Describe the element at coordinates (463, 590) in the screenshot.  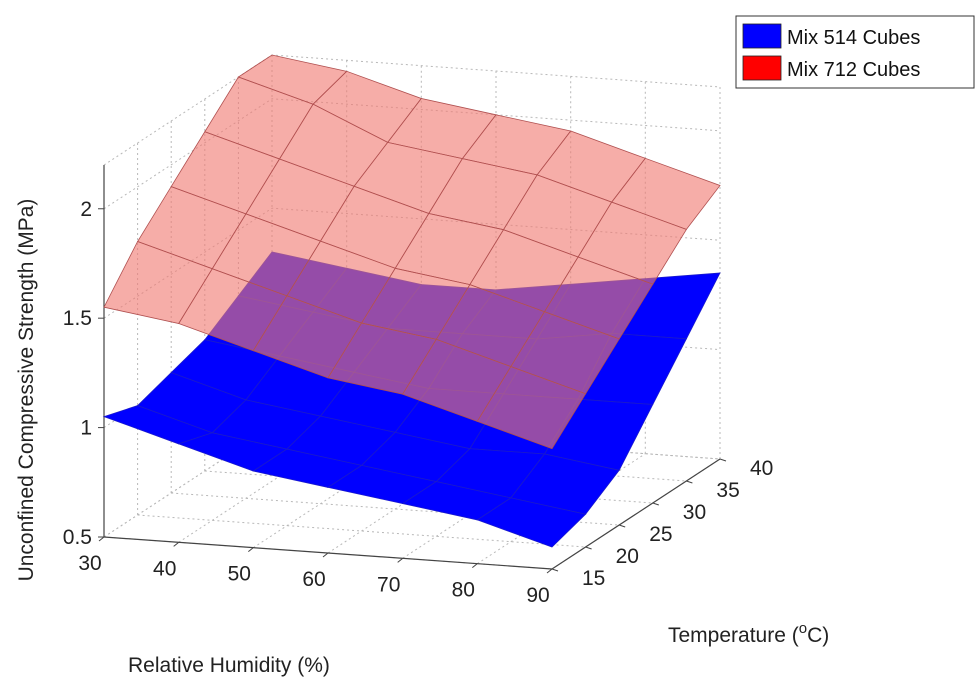
I see `x-tick-label: 80` at that location.